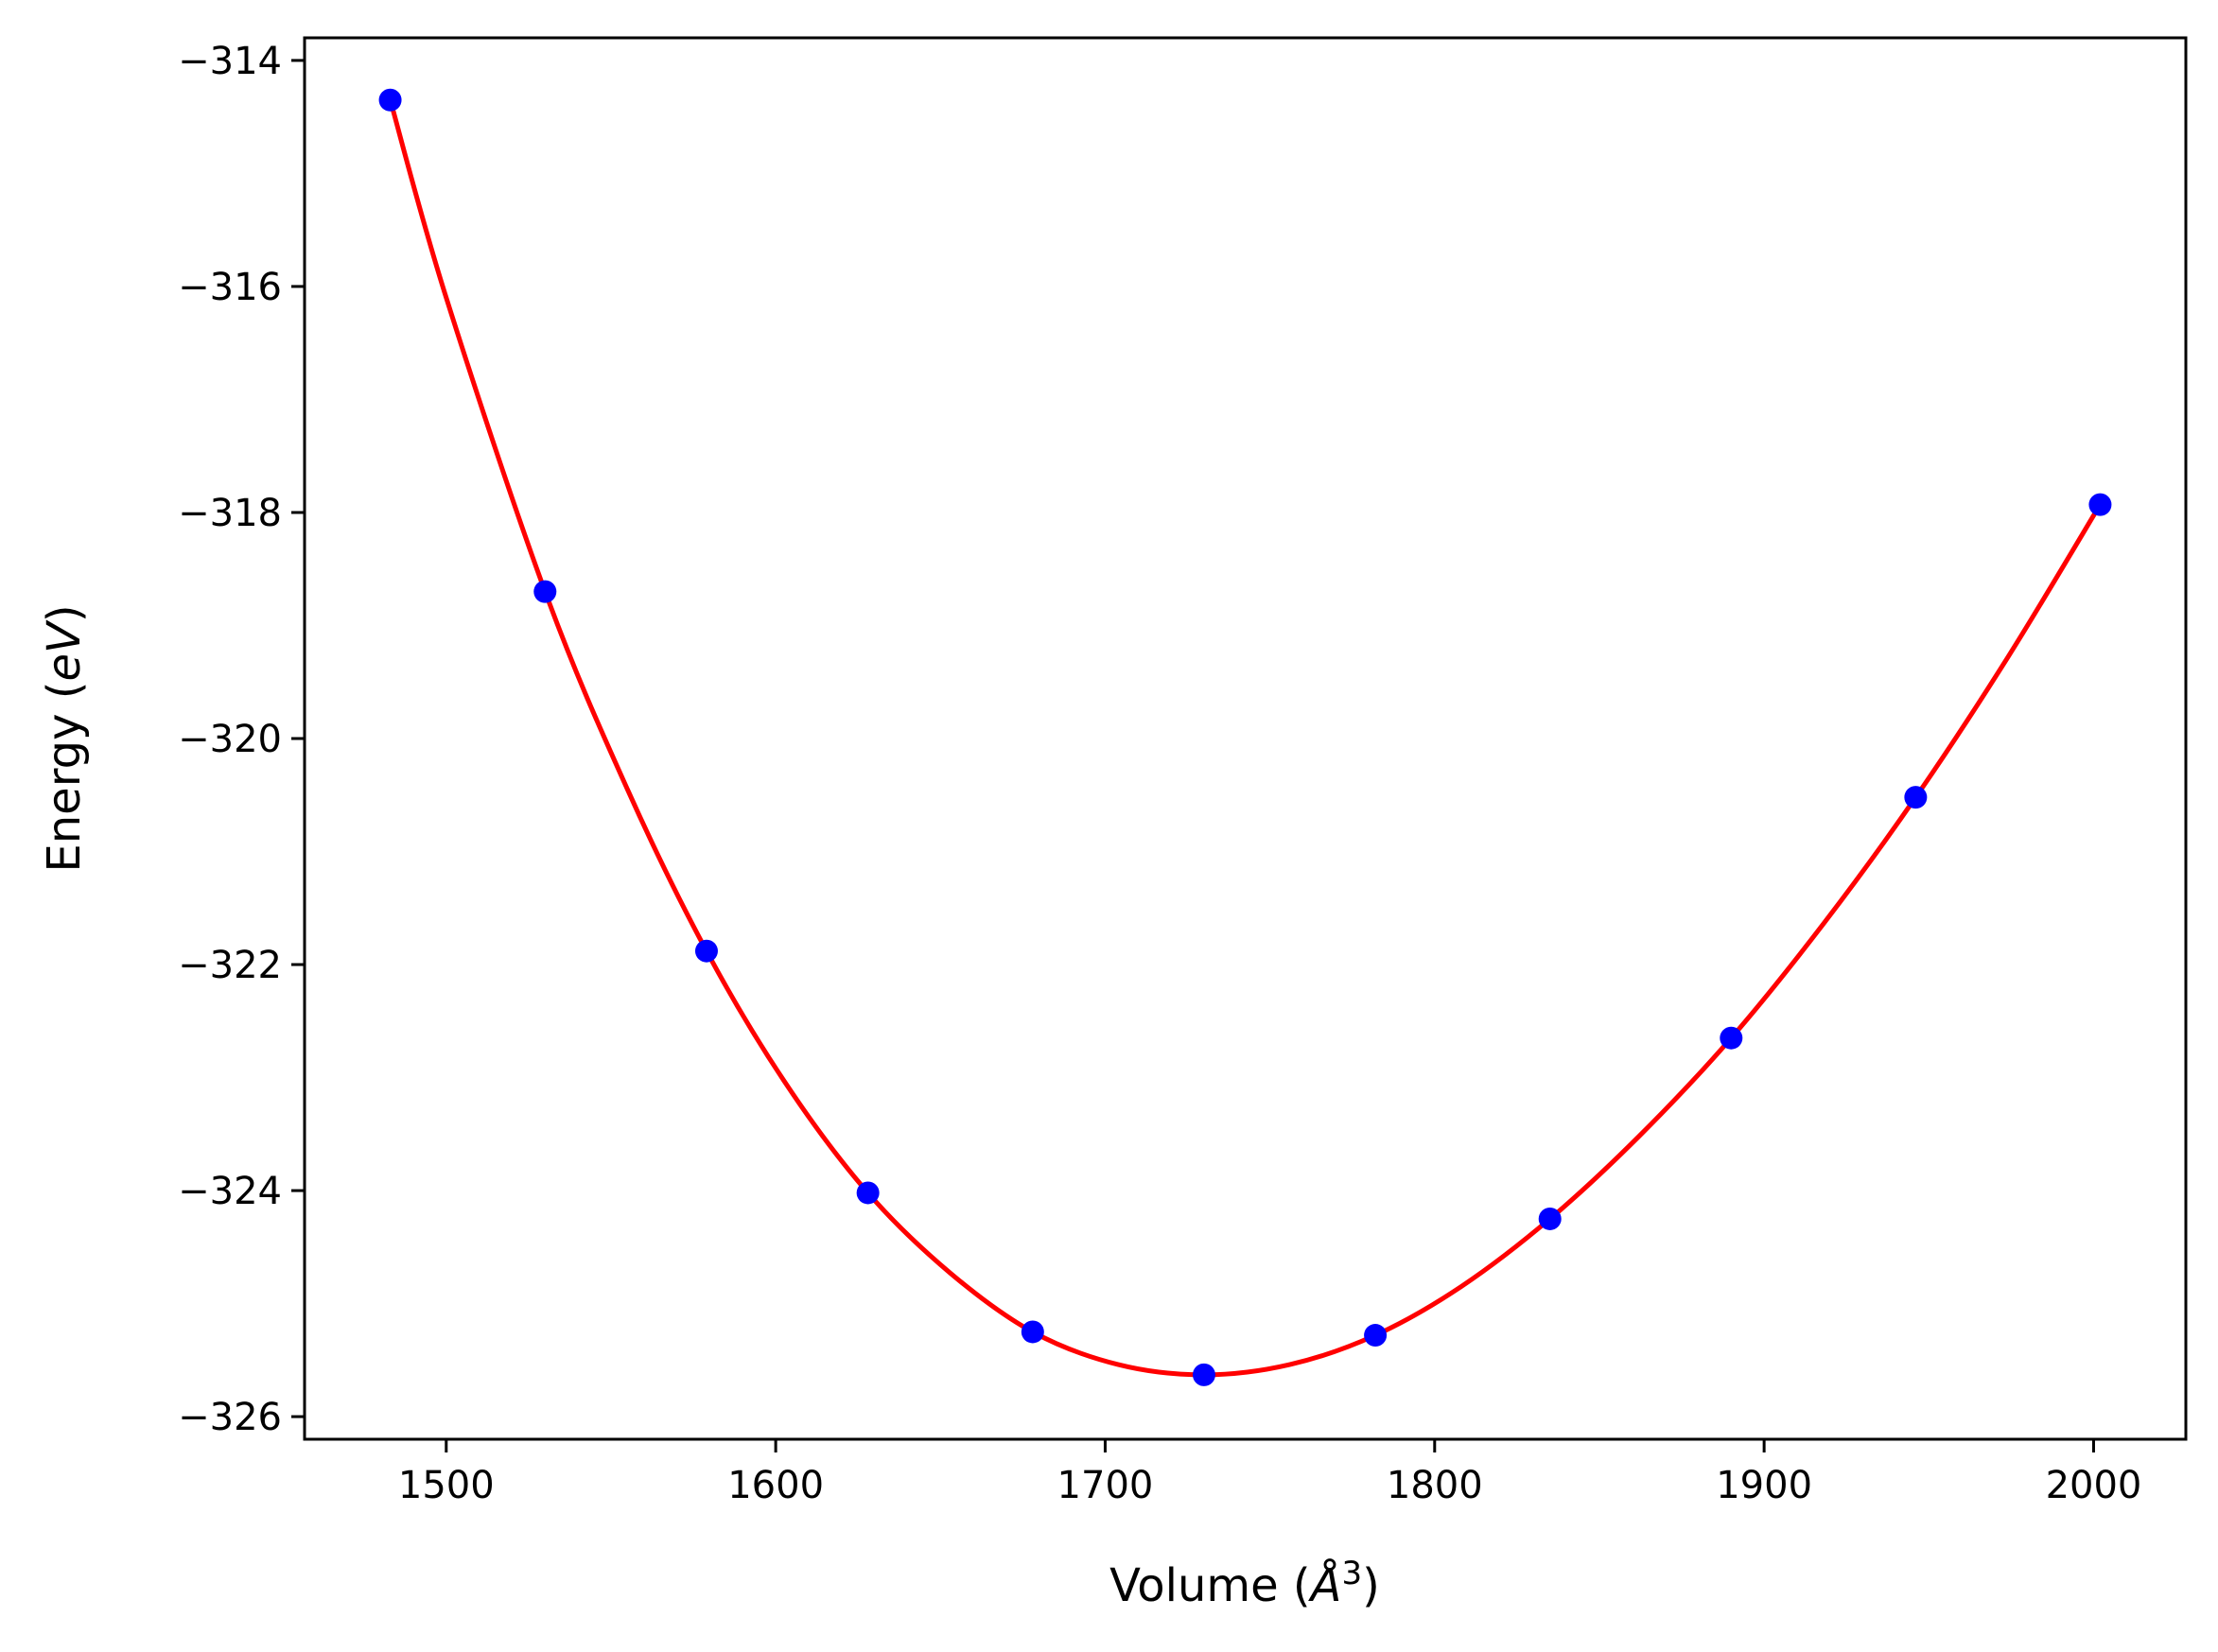 Image resolution: width=2218 pixels, height=1652 pixels. What do you see at coordinates (230, 1192) in the screenshot?
I see `y-tick-label: −324` at bounding box center [230, 1192].